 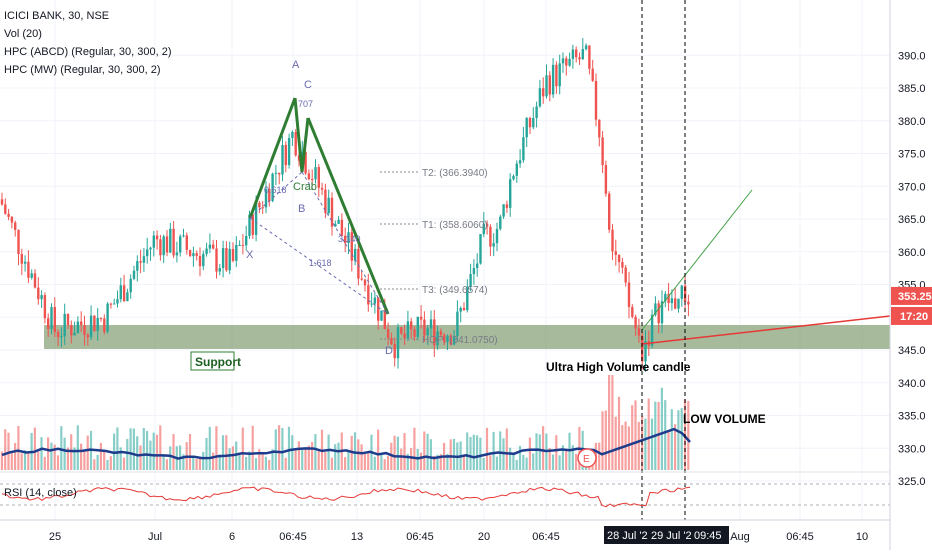 I want to click on countdown-tag, so click(x=911, y=315).